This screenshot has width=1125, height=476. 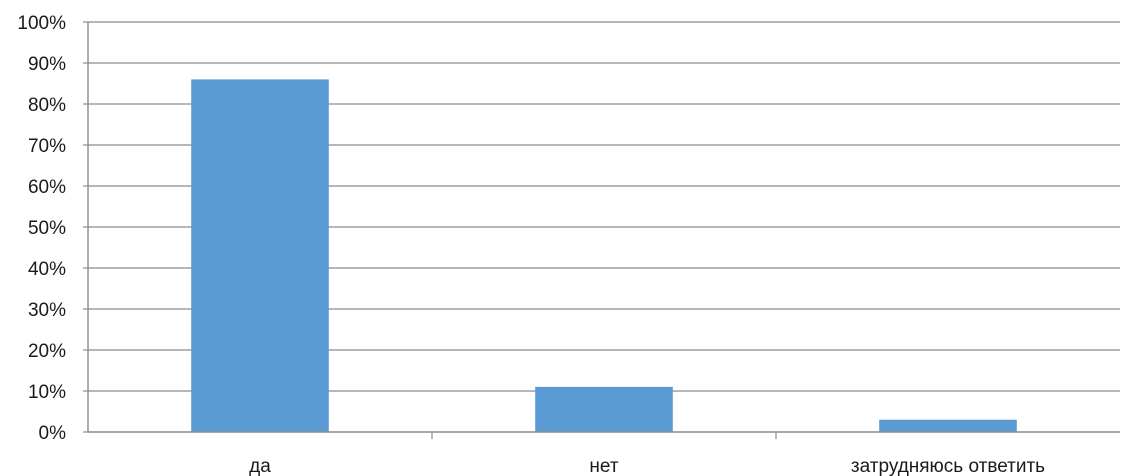 What do you see at coordinates (47, 105) in the screenshot?
I see `y-tick-label: 80%` at bounding box center [47, 105].